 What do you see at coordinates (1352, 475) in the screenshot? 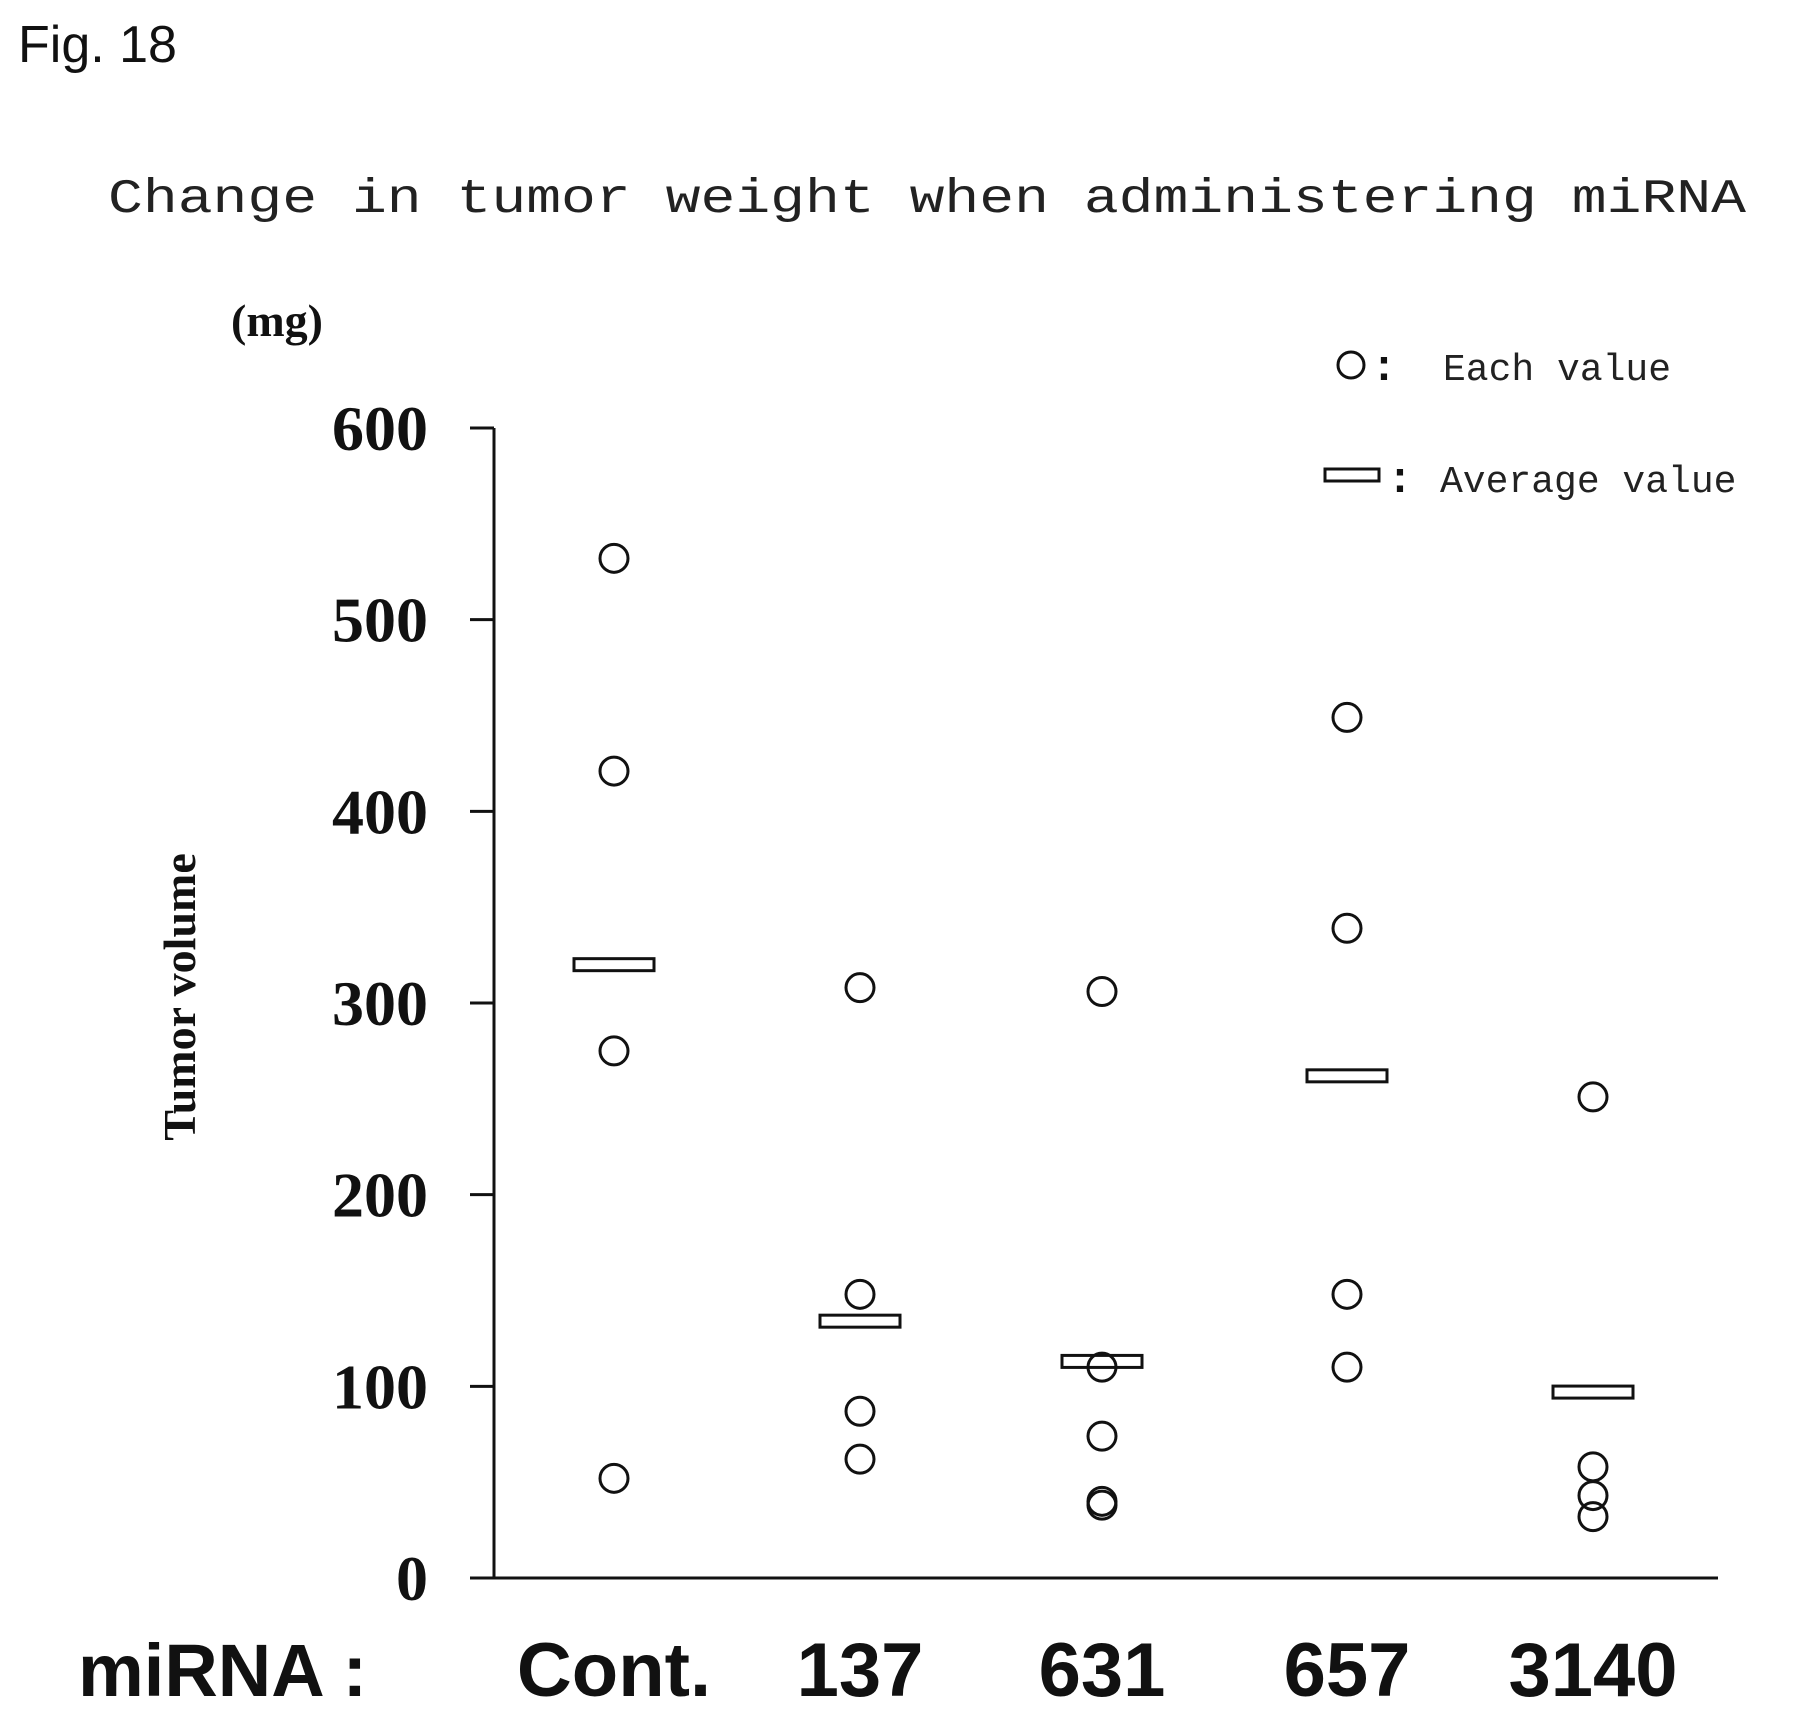
I see `legend-average-marker` at bounding box center [1352, 475].